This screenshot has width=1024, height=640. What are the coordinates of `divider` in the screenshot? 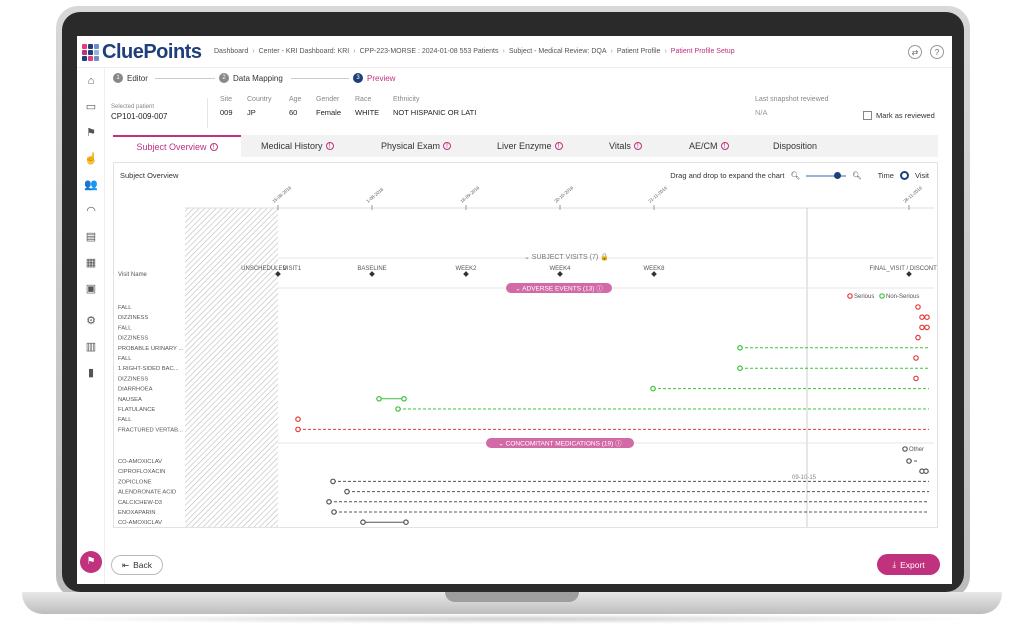 It's located at (207, 113).